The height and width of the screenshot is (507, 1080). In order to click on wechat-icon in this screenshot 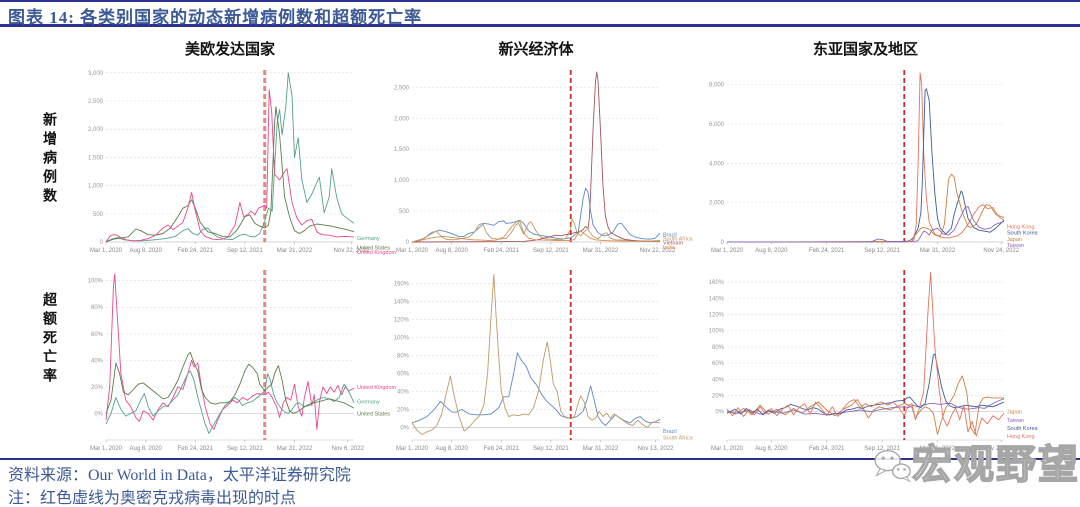, I will do `click(892, 466)`.